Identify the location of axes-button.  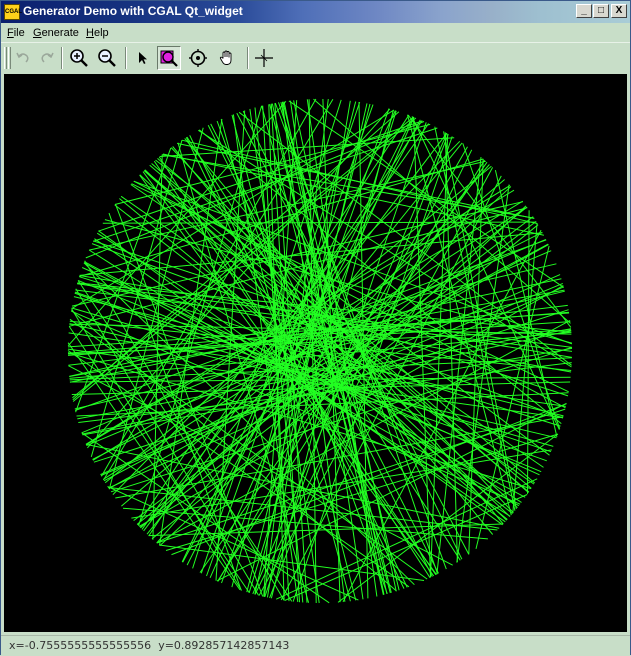
(264, 58).